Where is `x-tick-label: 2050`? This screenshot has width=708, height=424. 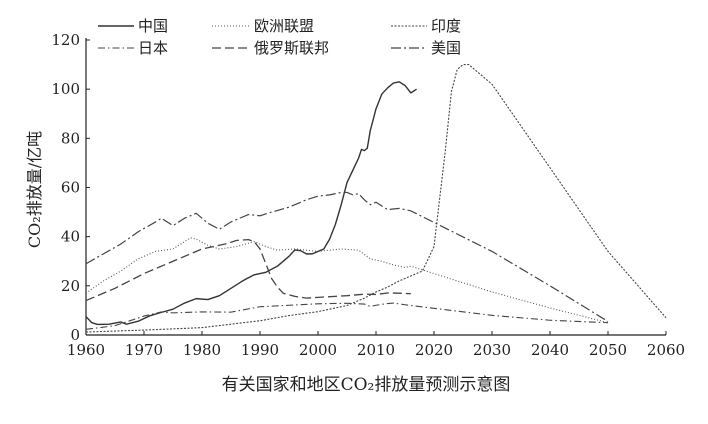
x-tick-label: 2050 is located at coordinates (608, 350).